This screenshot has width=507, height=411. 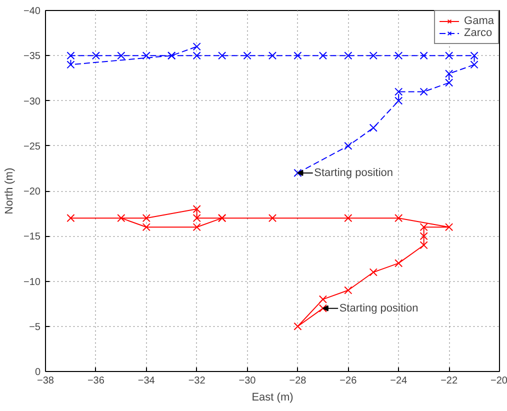 What do you see at coordinates (298, 381) in the screenshot?
I see `x-tick-label: −28` at bounding box center [298, 381].